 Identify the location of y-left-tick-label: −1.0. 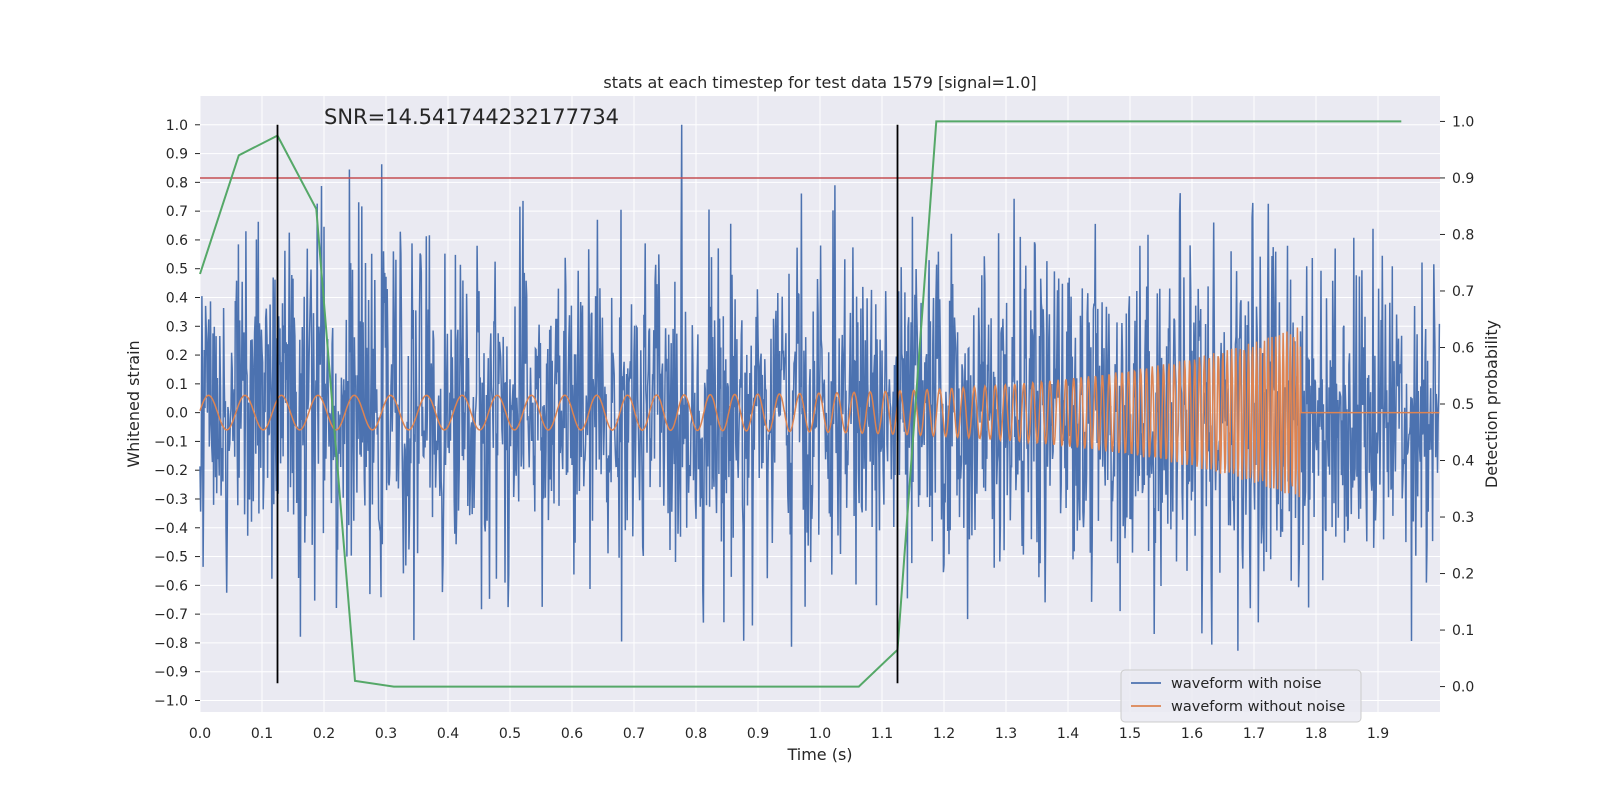
(171, 701).